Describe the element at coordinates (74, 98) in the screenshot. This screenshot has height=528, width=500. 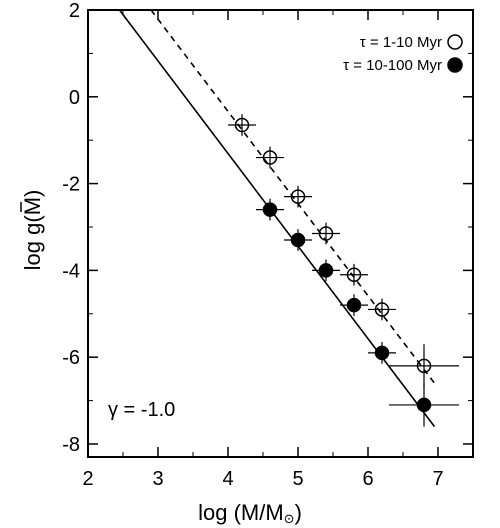
I see `y-tick-label: 0` at that location.